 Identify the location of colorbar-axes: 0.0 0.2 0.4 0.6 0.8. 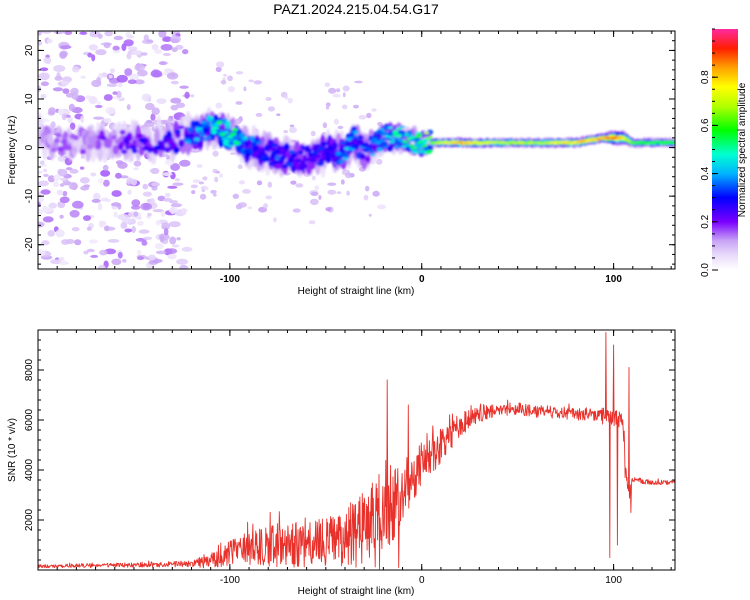
(709, 152).